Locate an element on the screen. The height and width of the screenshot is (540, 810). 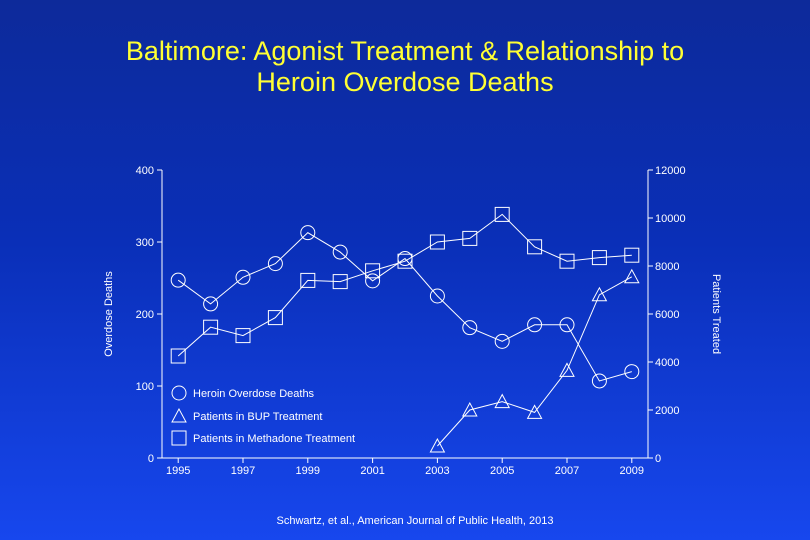
x-tick-label: 2005 is located at coordinates (502, 471).